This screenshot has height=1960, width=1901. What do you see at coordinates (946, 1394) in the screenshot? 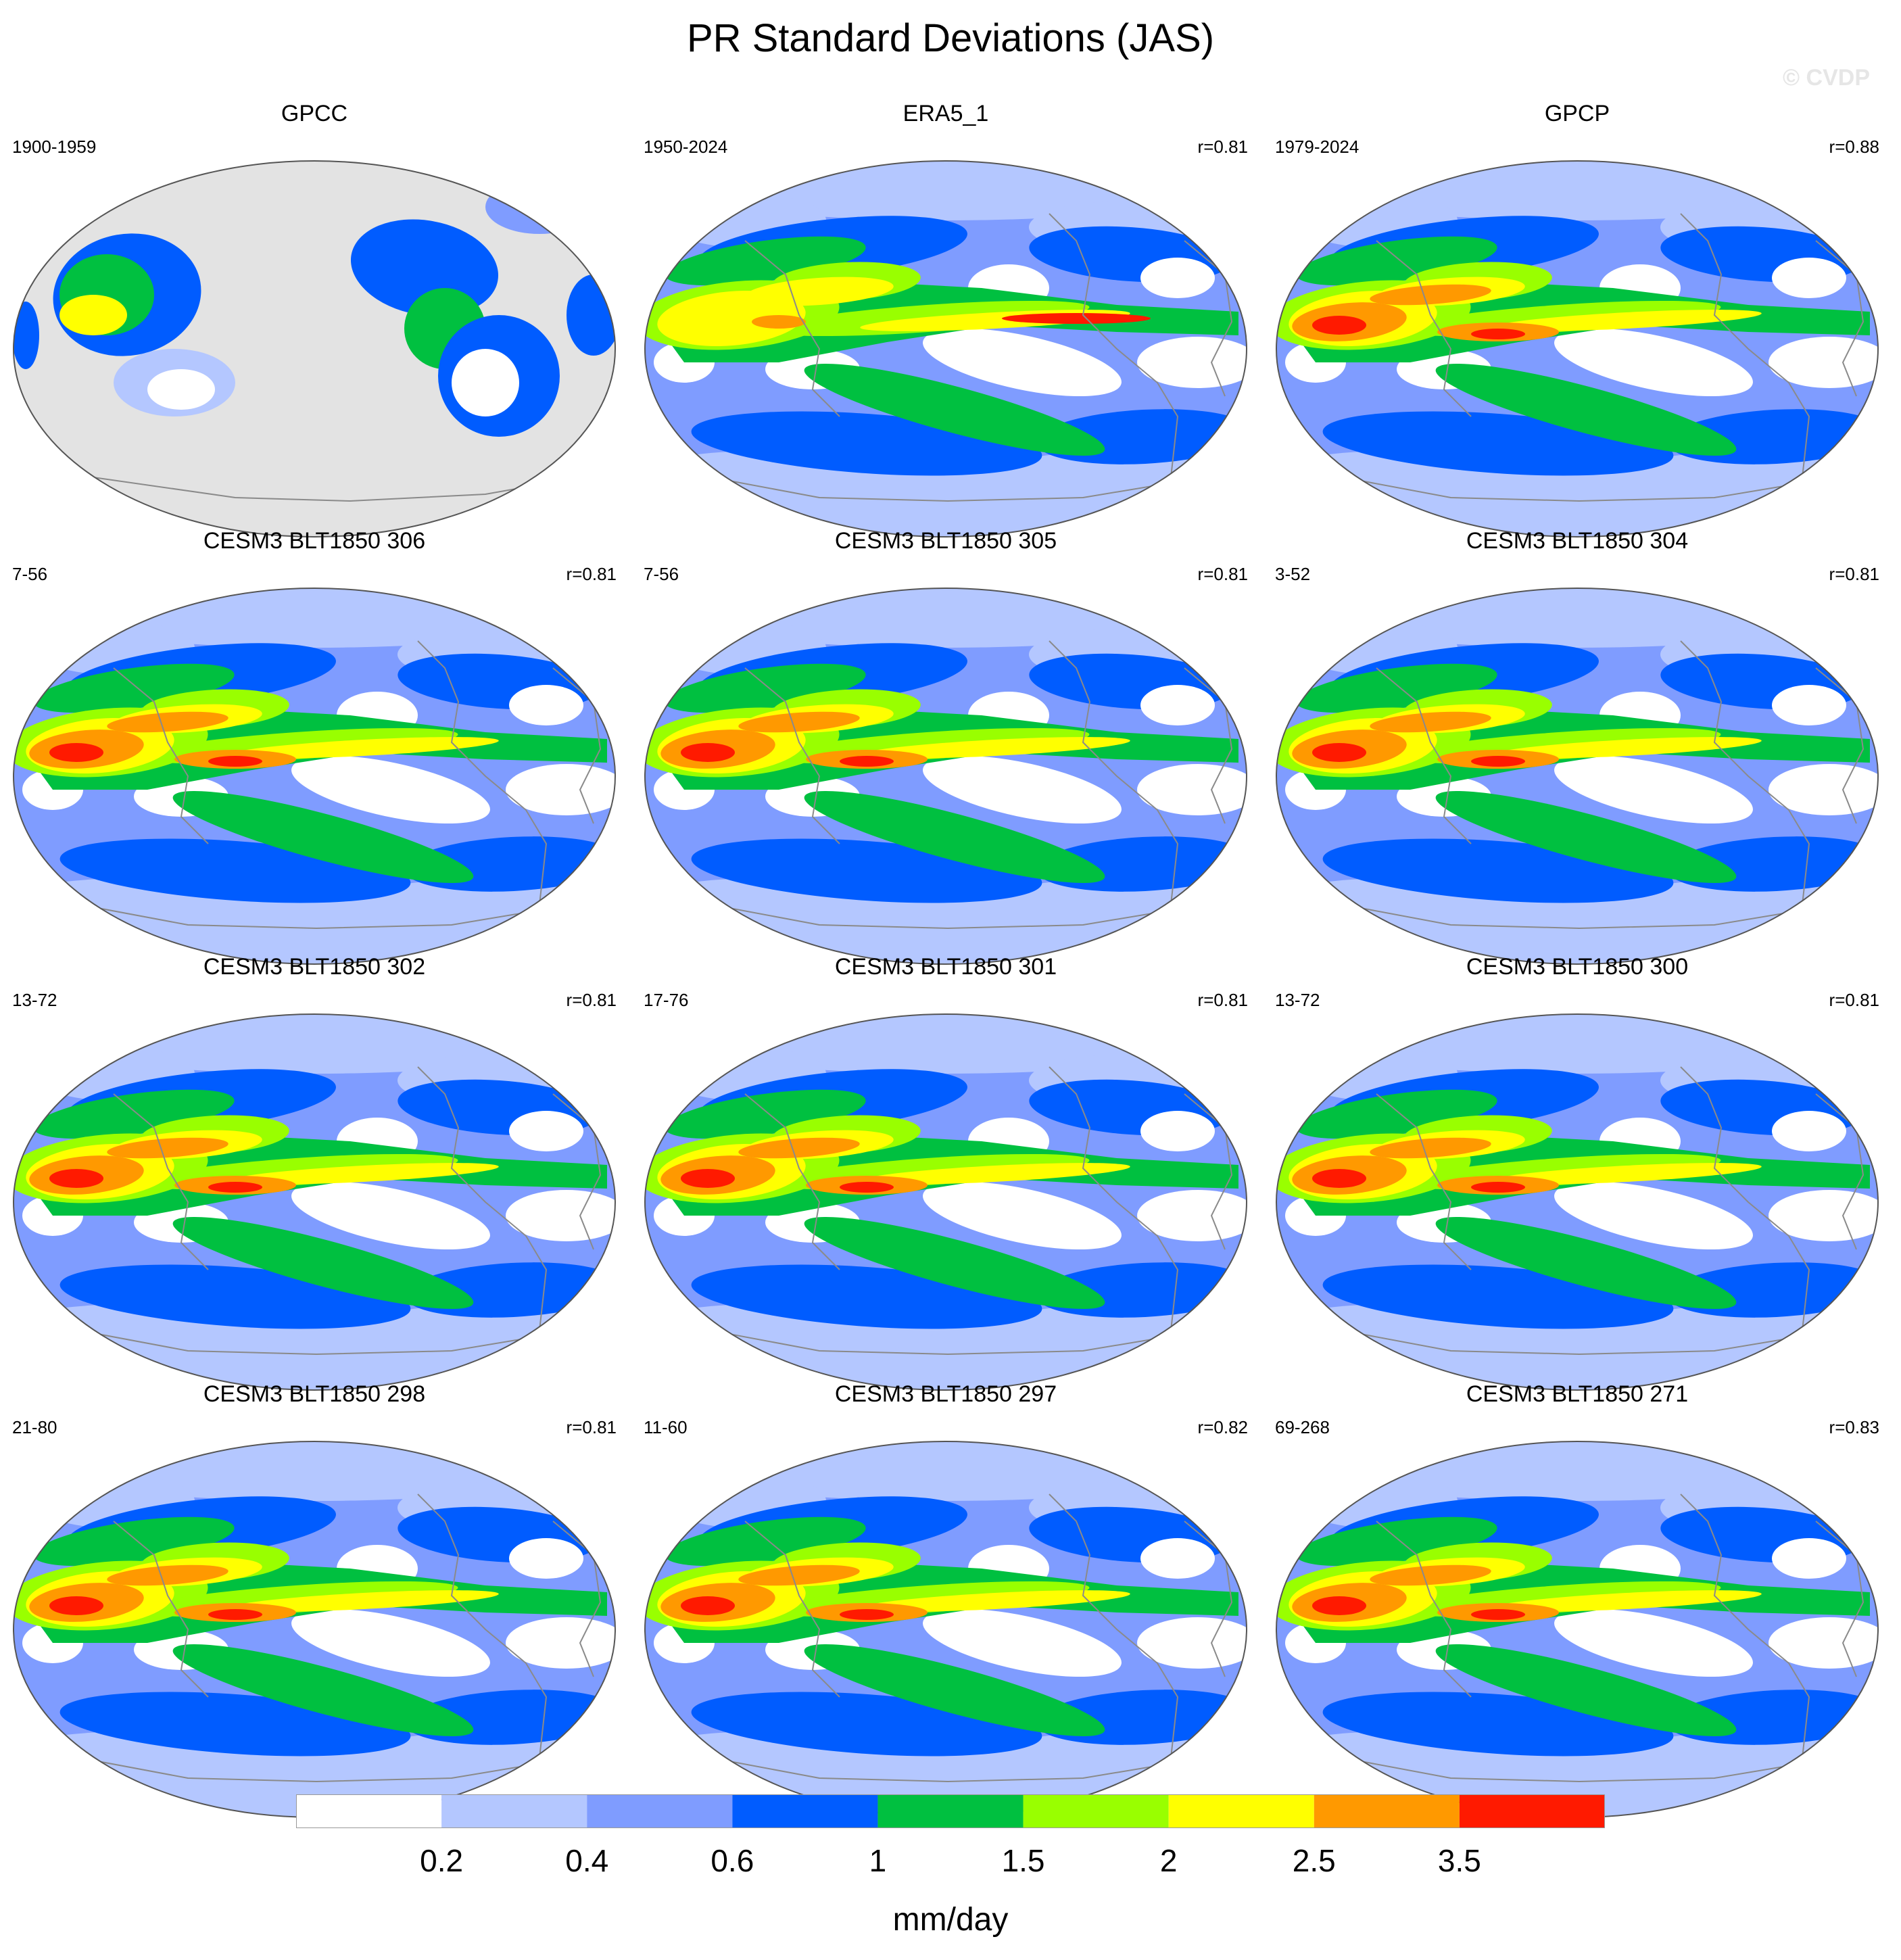
I see `panel-title: CESM3 BLT1850 297` at bounding box center [946, 1394].